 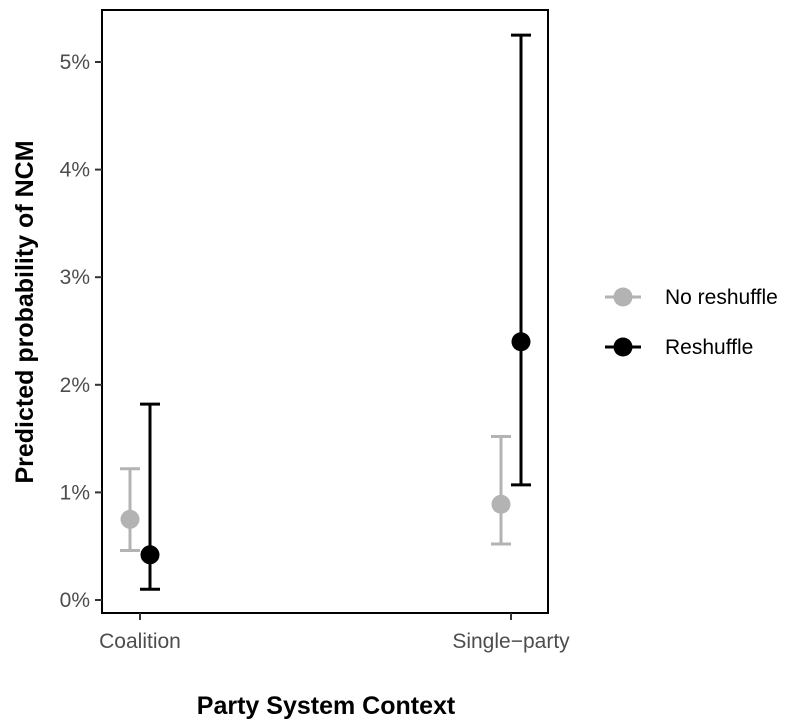 What do you see at coordinates (75, 600) in the screenshot?
I see `y-tick-label: 0%` at bounding box center [75, 600].